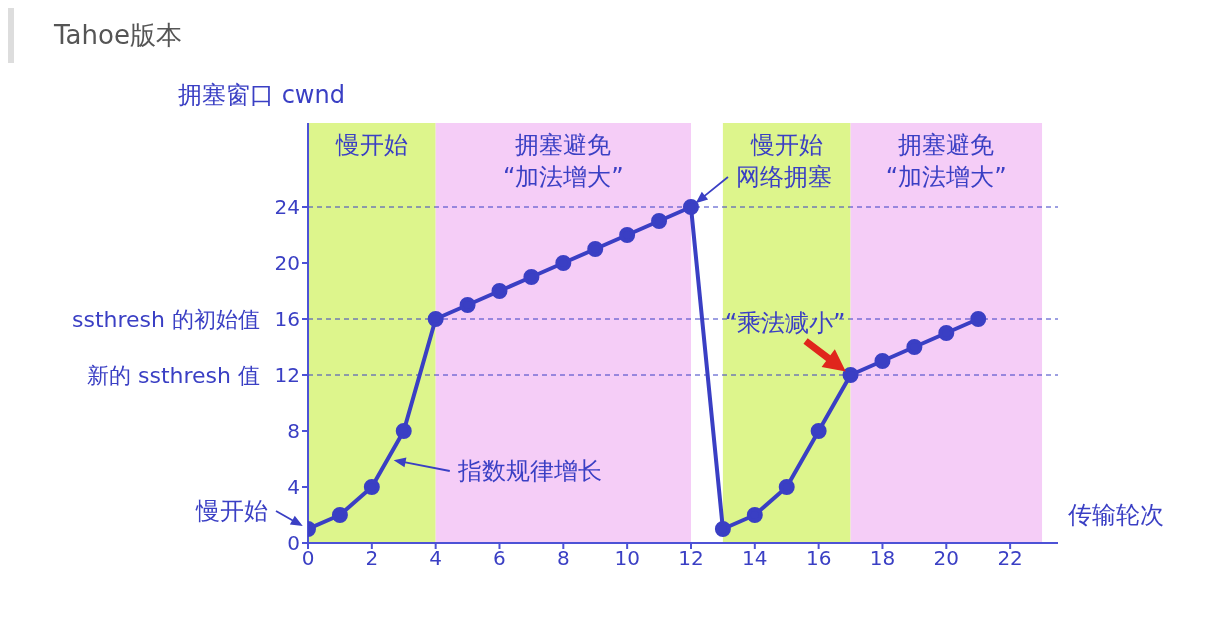 This screenshot has height=624, width=1216. What do you see at coordinates (755, 558) in the screenshot?
I see `x-tick-label: 14` at bounding box center [755, 558].